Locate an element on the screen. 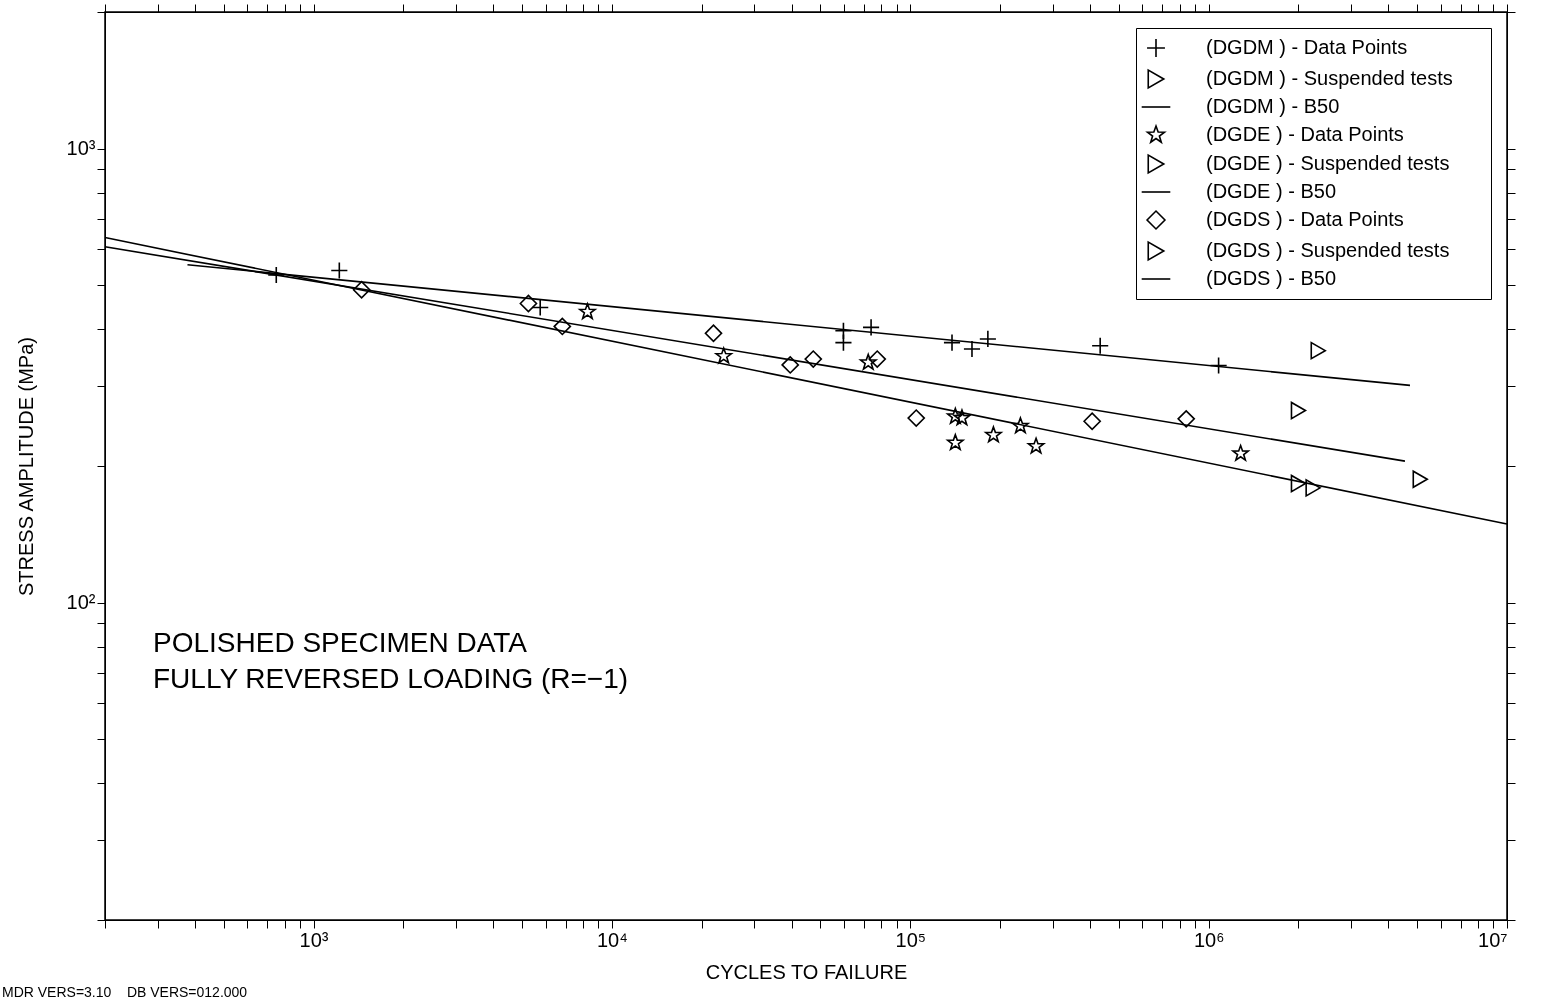 Image resolution: width=1543 pixels, height=1002 pixels. y-axis-title: STRESS AMPLITUDE (MPa) is located at coordinates (25, 466).